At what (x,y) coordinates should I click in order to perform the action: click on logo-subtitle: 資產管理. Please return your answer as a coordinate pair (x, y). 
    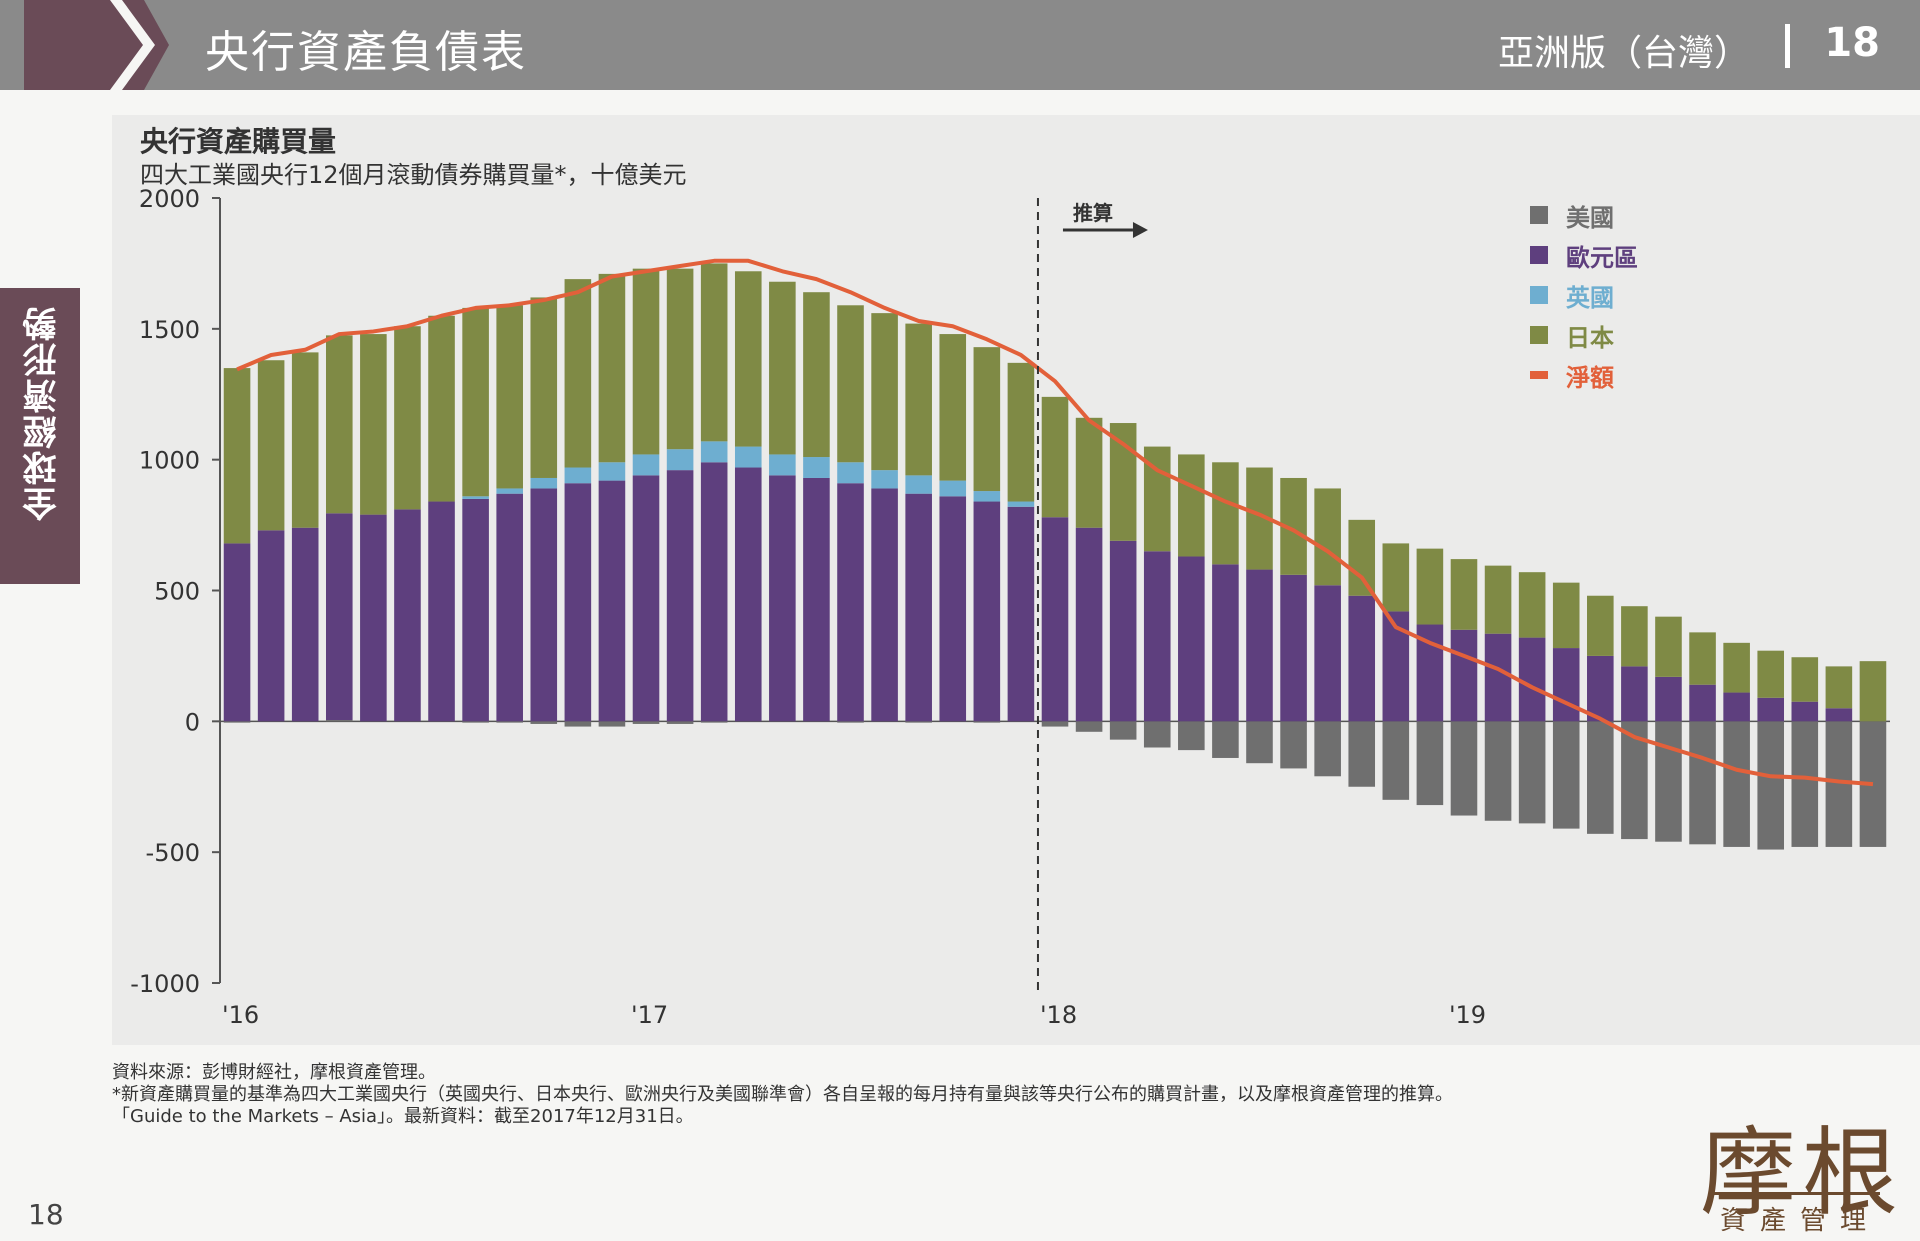
    Looking at the image, I should click on (1800, 1221).